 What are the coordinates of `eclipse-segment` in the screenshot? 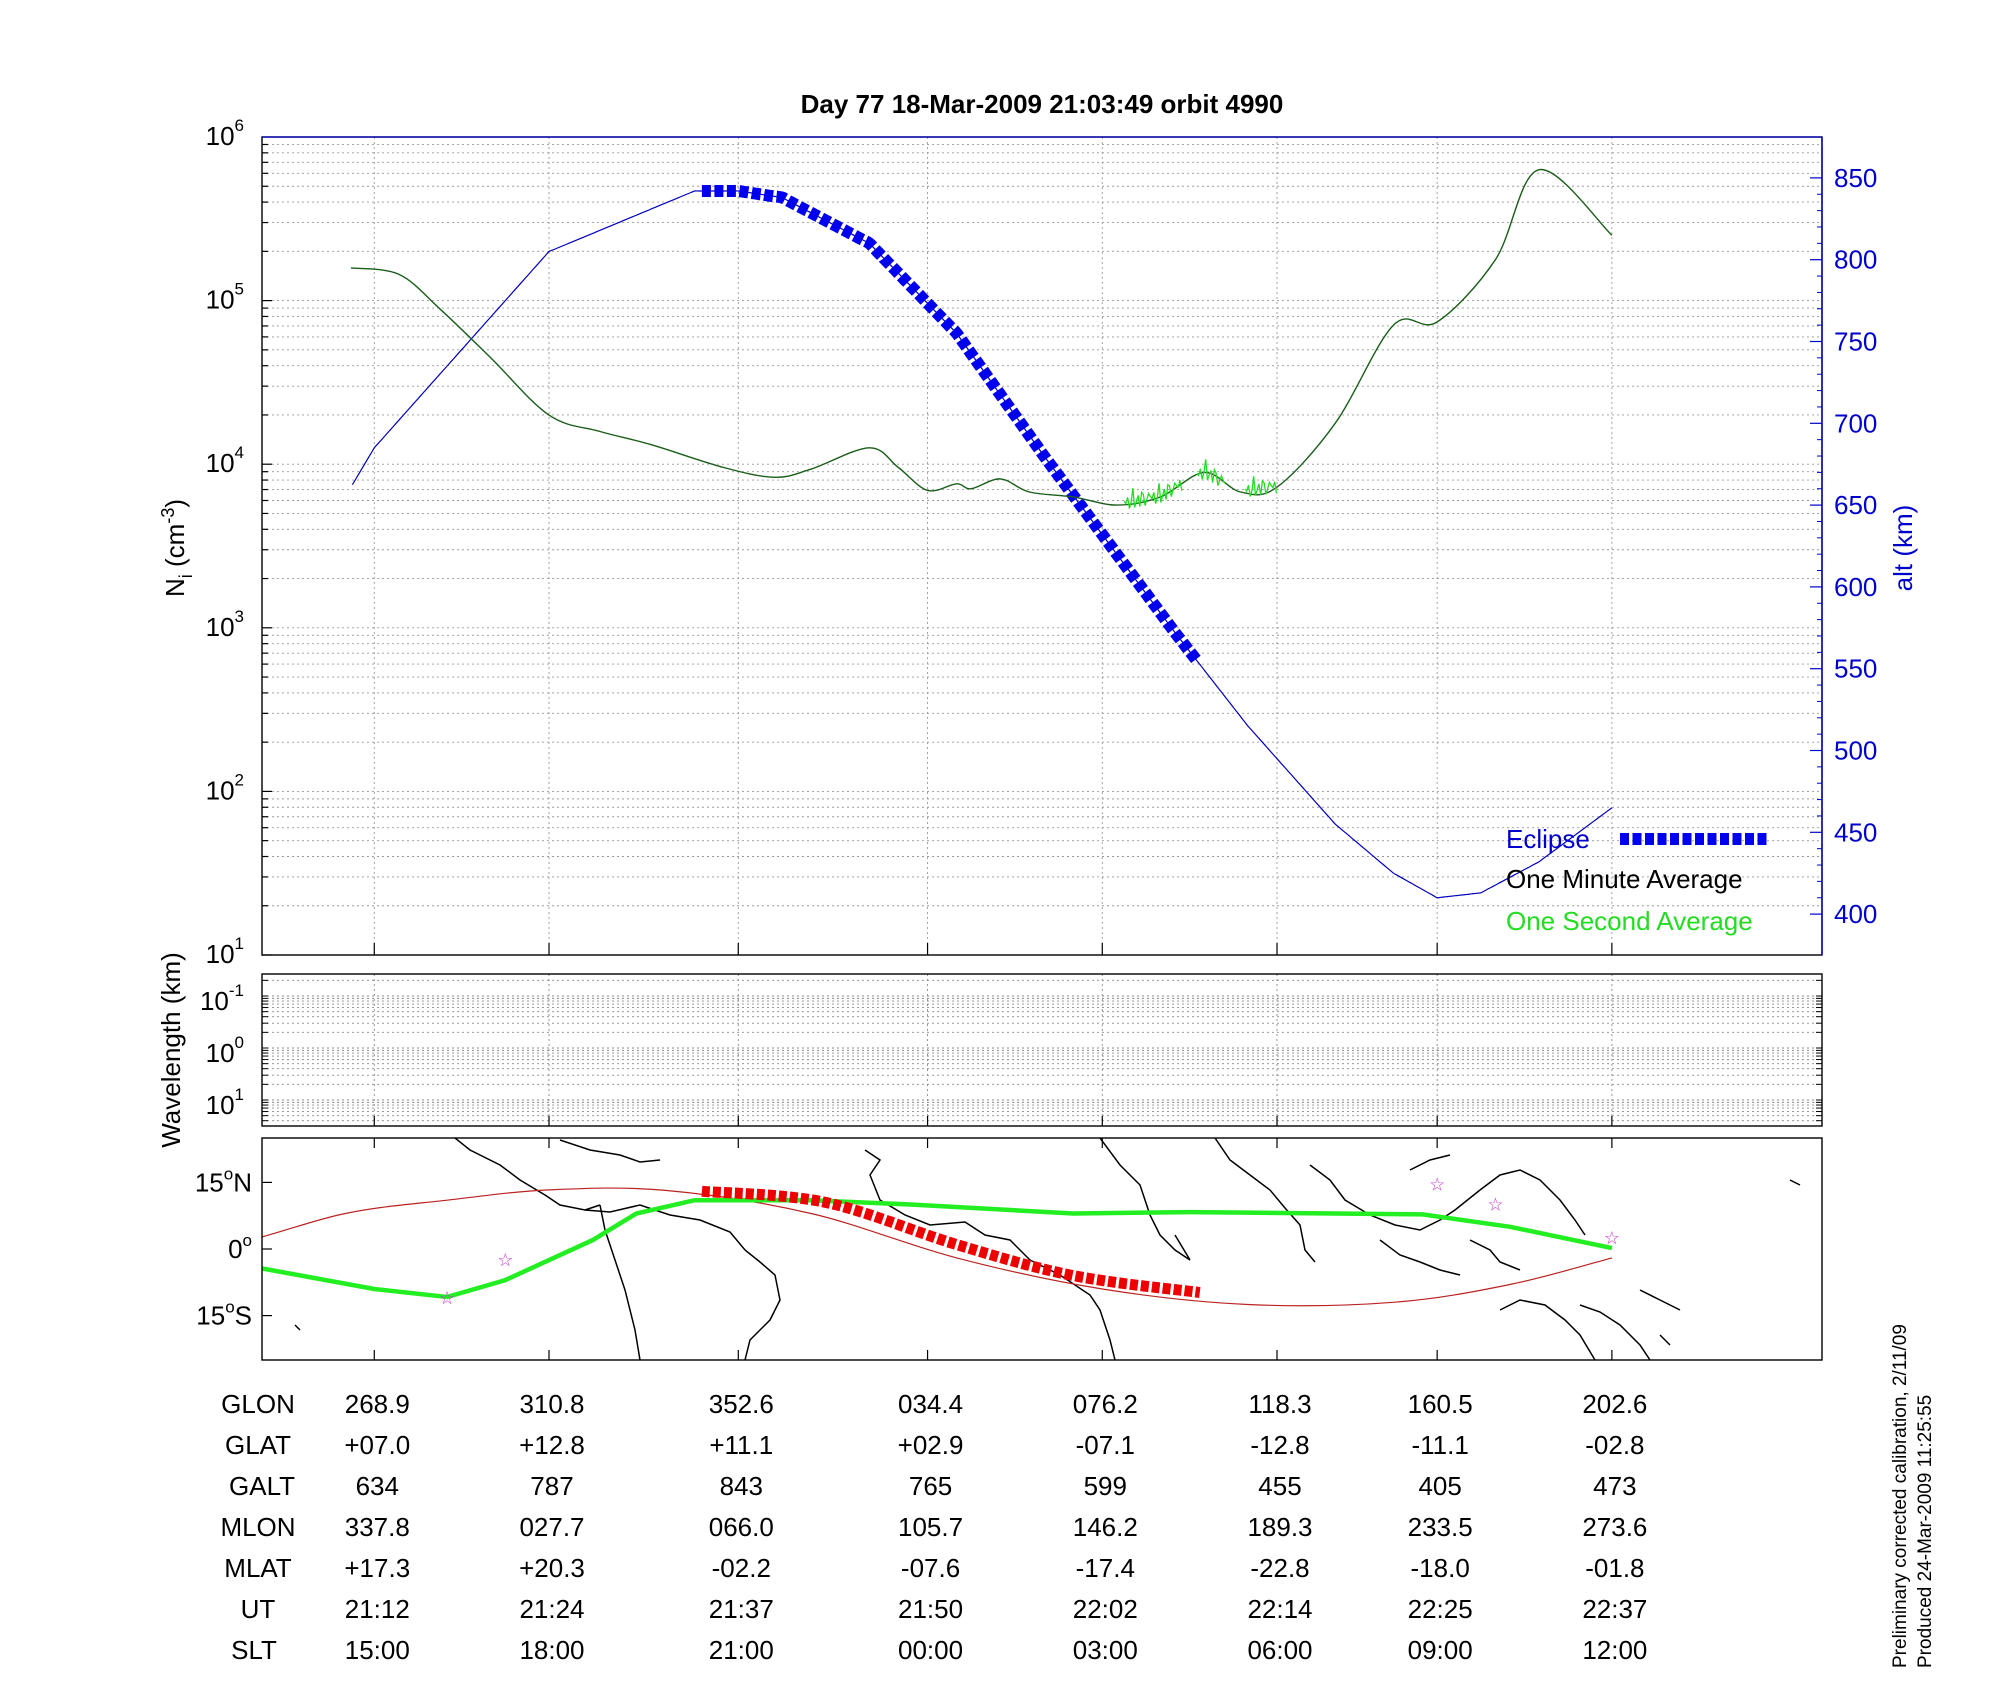 It's located at (951, 424).